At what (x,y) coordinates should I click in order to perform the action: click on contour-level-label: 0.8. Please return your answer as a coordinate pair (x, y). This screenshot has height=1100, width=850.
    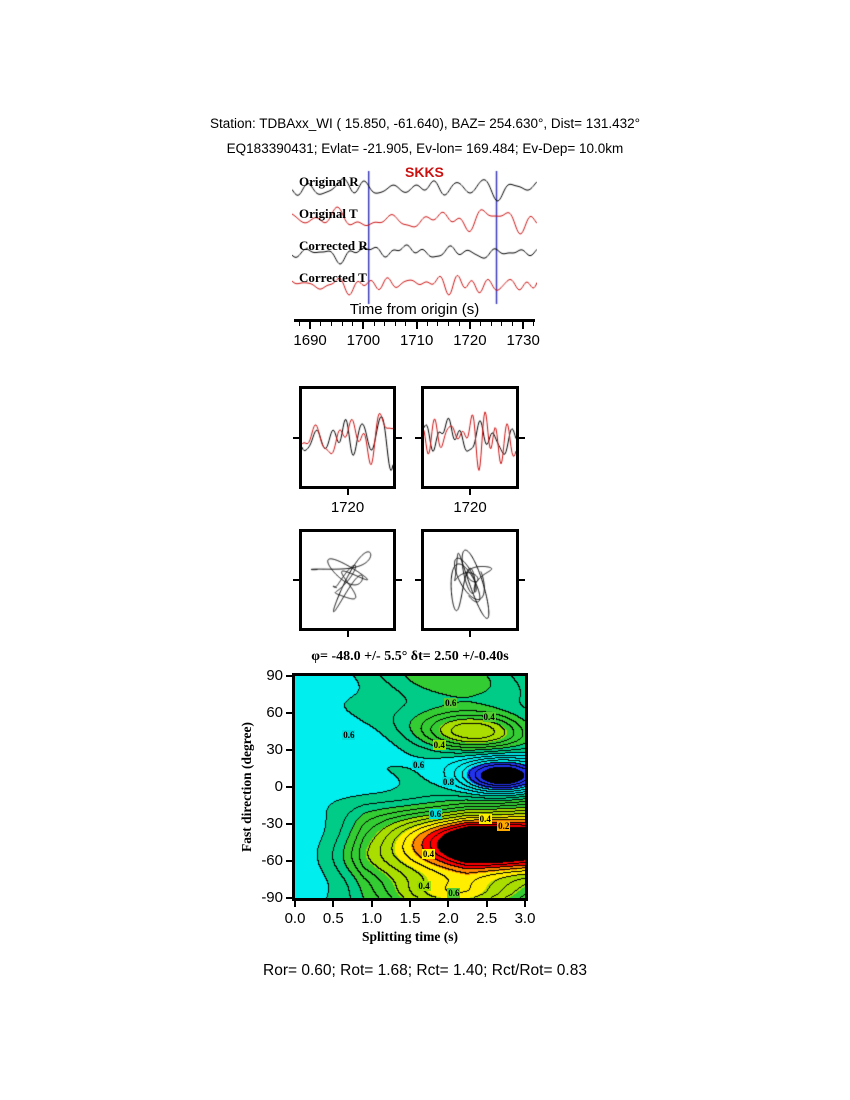
    Looking at the image, I should click on (448, 782).